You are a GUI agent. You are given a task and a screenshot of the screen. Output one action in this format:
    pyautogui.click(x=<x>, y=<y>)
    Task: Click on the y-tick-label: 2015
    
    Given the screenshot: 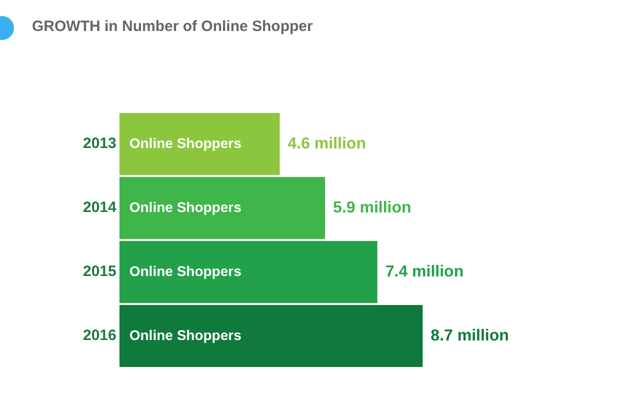 What is the action you would take?
    pyautogui.click(x=99, y=271)
    